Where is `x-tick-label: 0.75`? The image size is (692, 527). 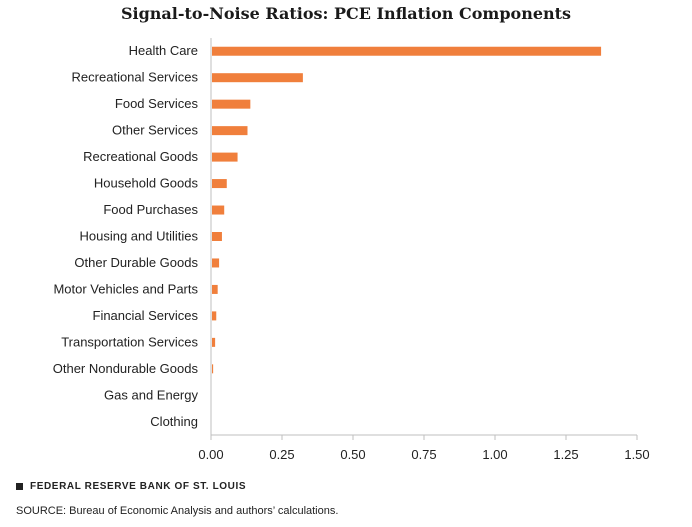 x-tick-label: 0.75 is located at coordinates (423, 454).